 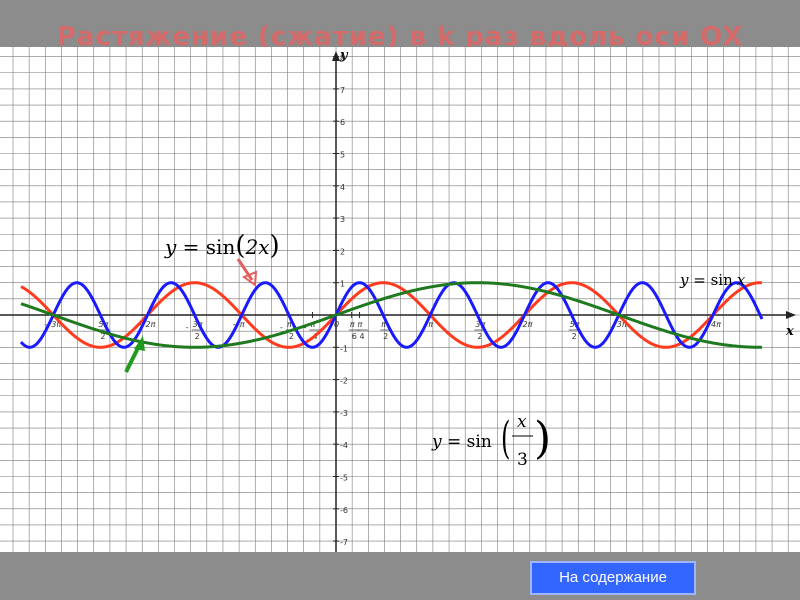 What do you see at coordinates (613, 578) in the screenshot?
I see `contents-button: На содержание` at bounding box center [613, 578].